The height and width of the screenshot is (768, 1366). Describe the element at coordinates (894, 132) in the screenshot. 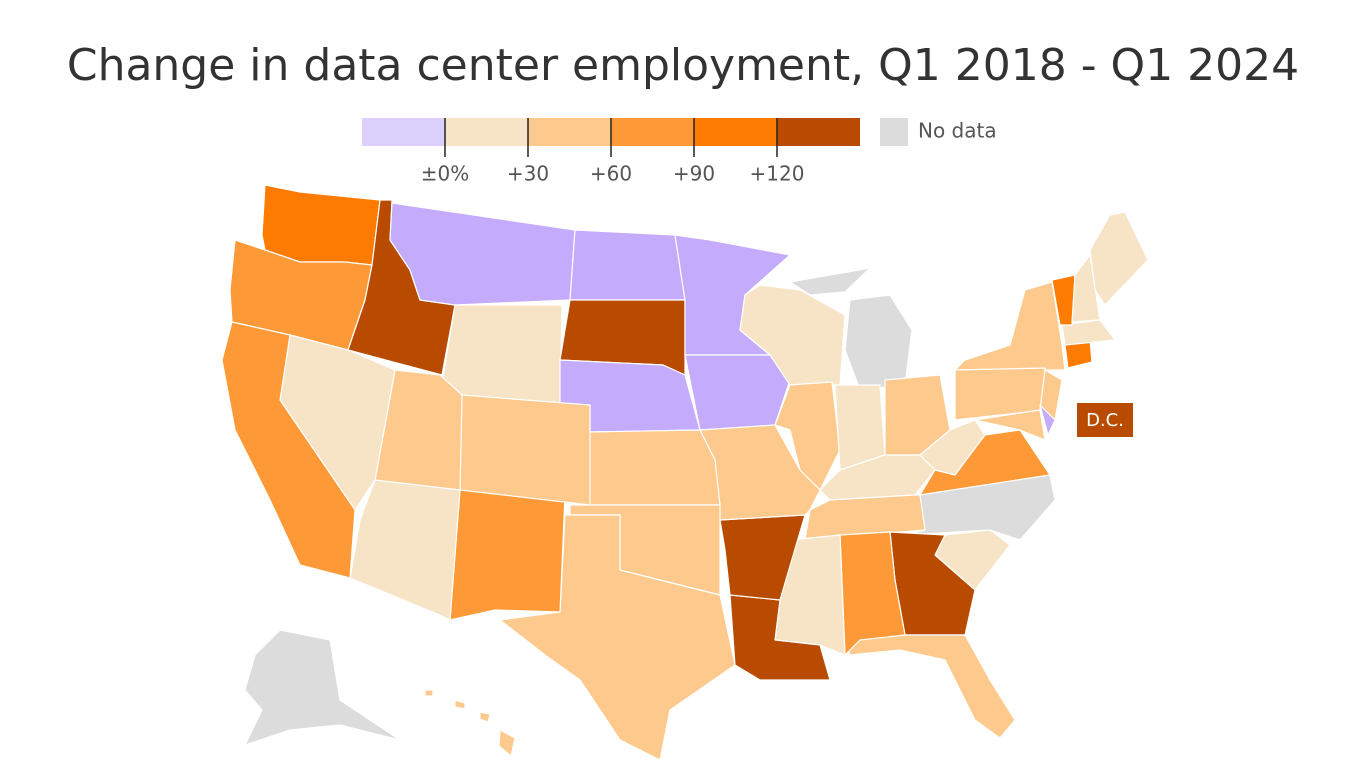

I see `no-data-swatch` at that location.